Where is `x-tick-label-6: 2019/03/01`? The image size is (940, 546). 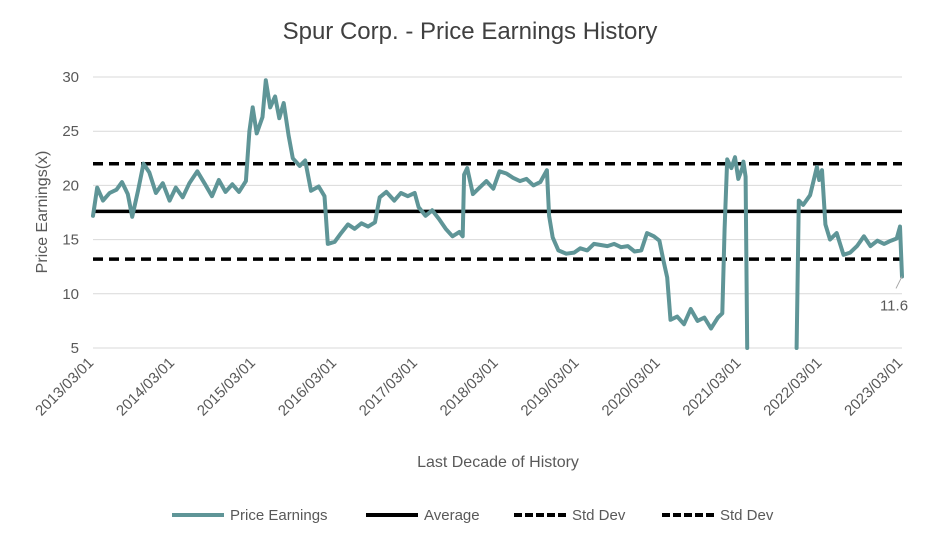 x-tick-label-6: 2019/03/01 is located at coordinates (550, 386).